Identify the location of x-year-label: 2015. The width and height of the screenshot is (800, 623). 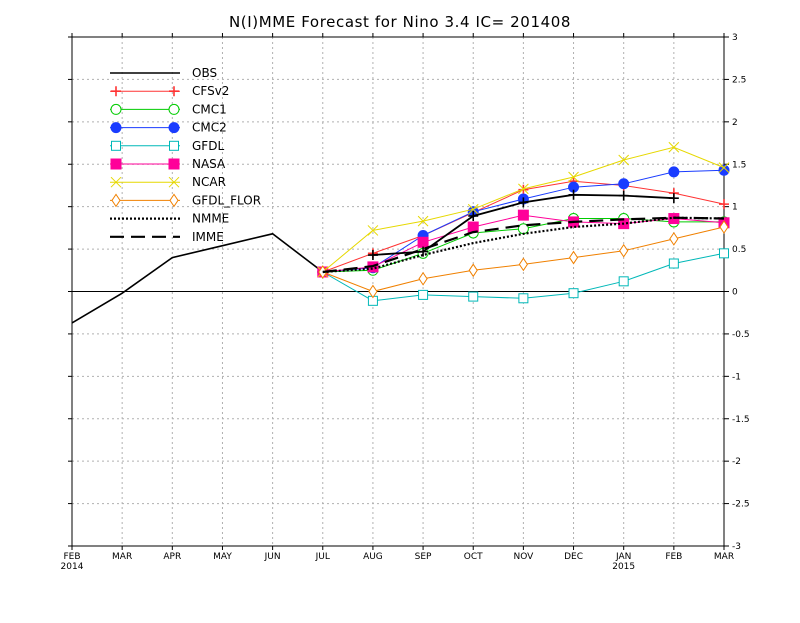
(623, 567).